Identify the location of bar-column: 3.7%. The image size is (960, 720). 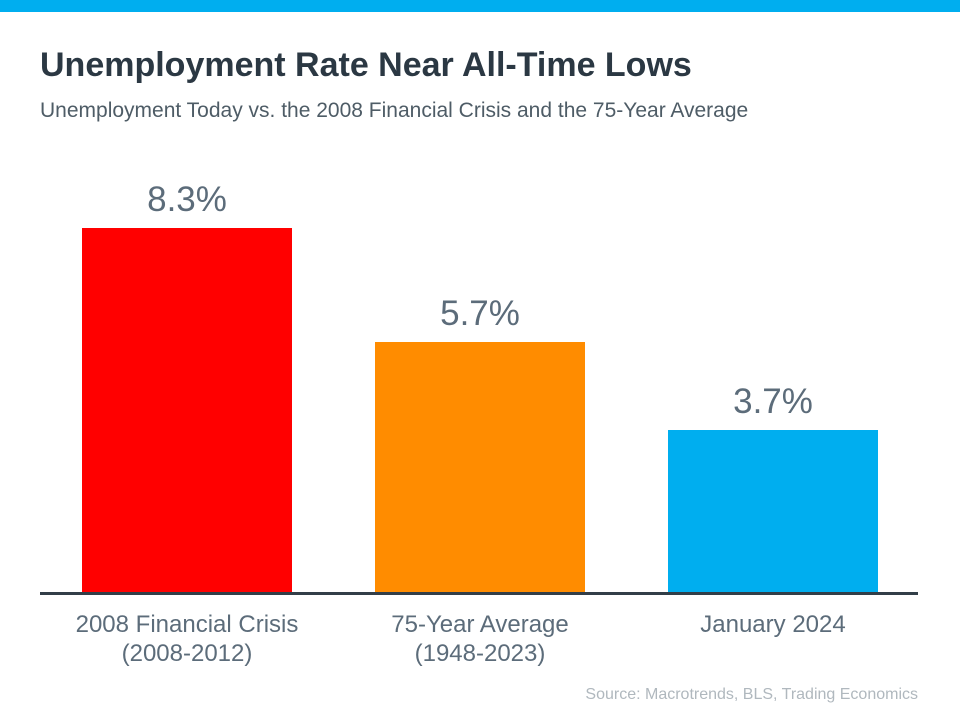
(773, 486).